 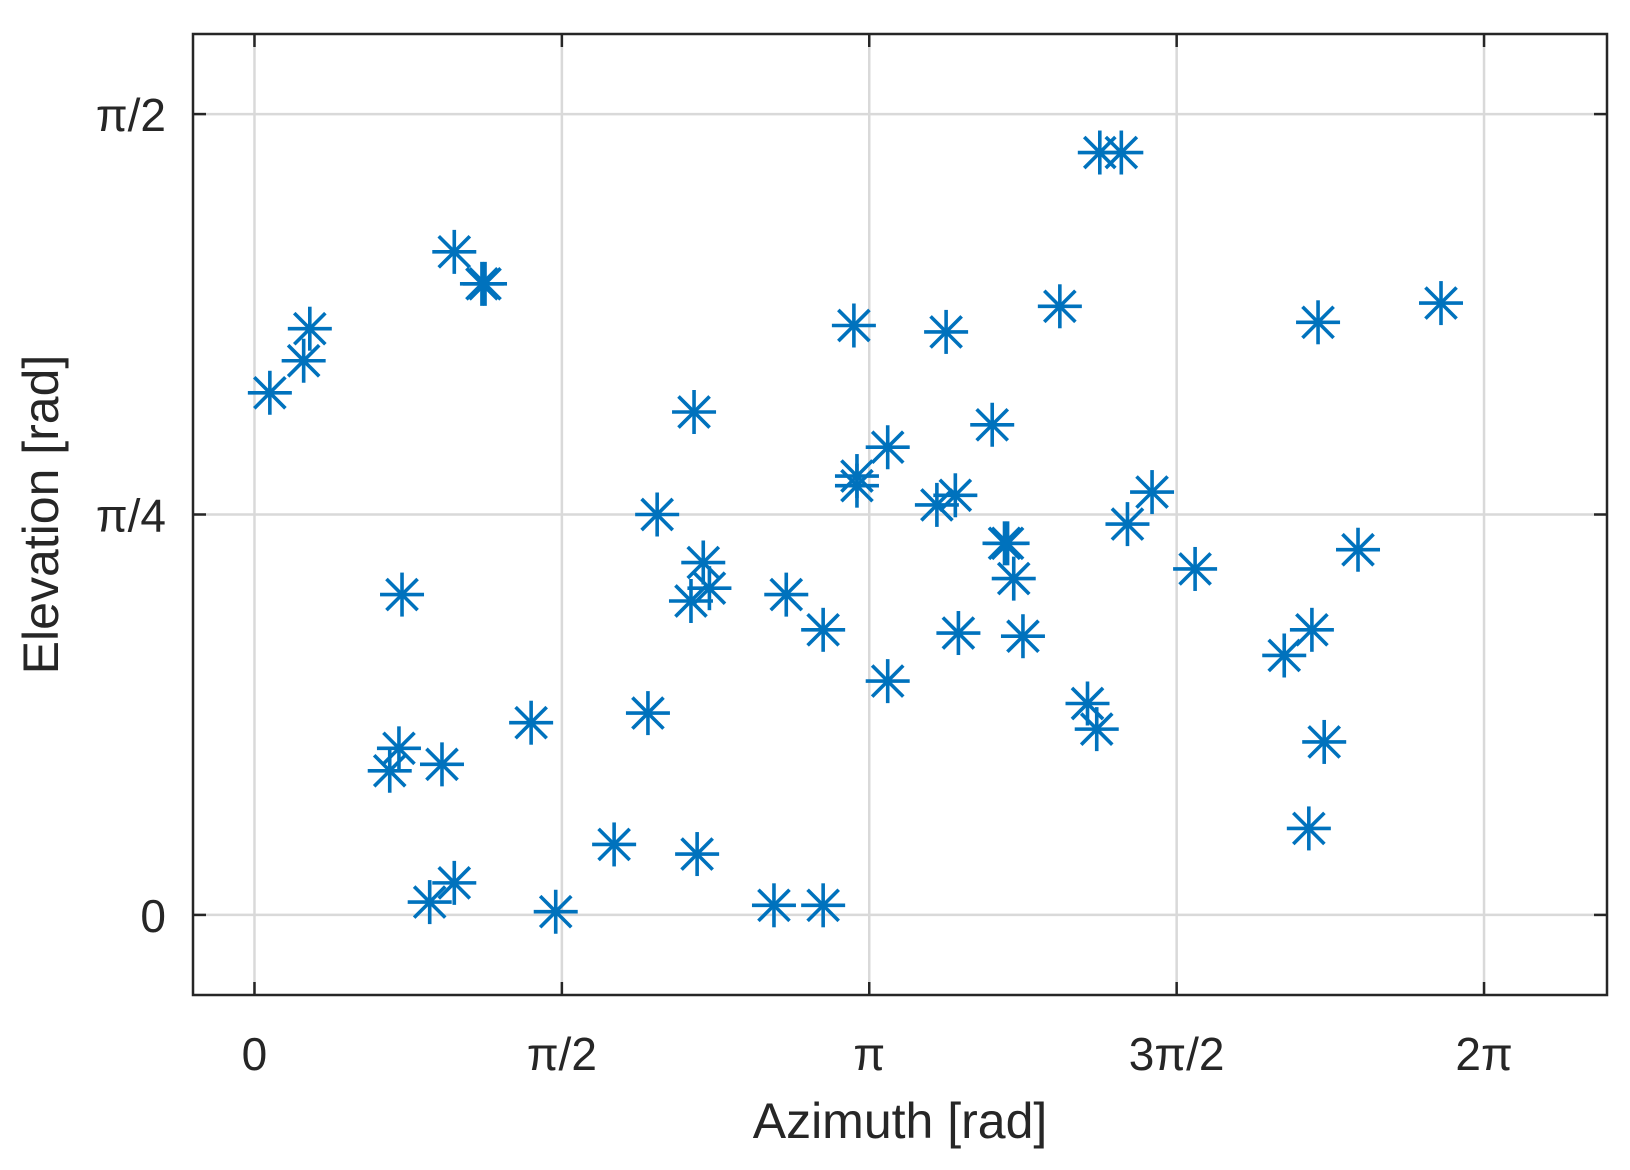 I want to click on x-tick-label: π, so click(x=869, y=1054).